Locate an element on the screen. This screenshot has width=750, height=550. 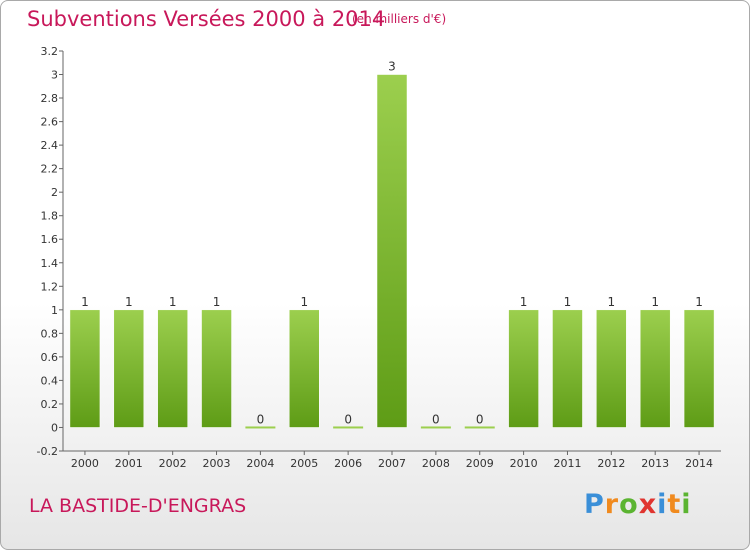
y-tick-label: 0.6 is located at coordinates (50, 357).